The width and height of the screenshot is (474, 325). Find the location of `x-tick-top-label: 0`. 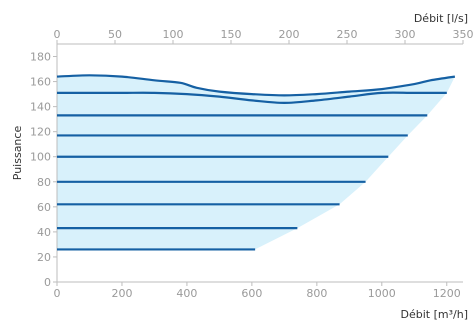

x-tick-top-label: 0 is located at coordinates (57, 34).